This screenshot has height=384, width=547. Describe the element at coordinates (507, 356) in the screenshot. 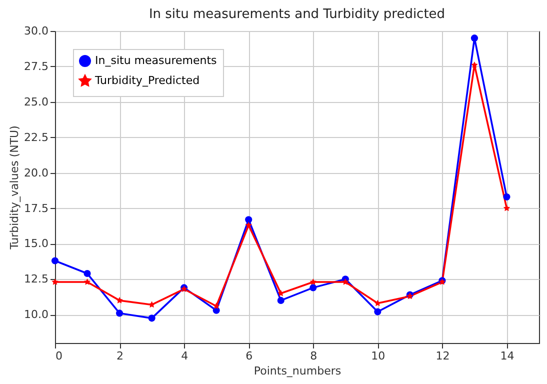

I see `x-tick-label: 14` at that location.